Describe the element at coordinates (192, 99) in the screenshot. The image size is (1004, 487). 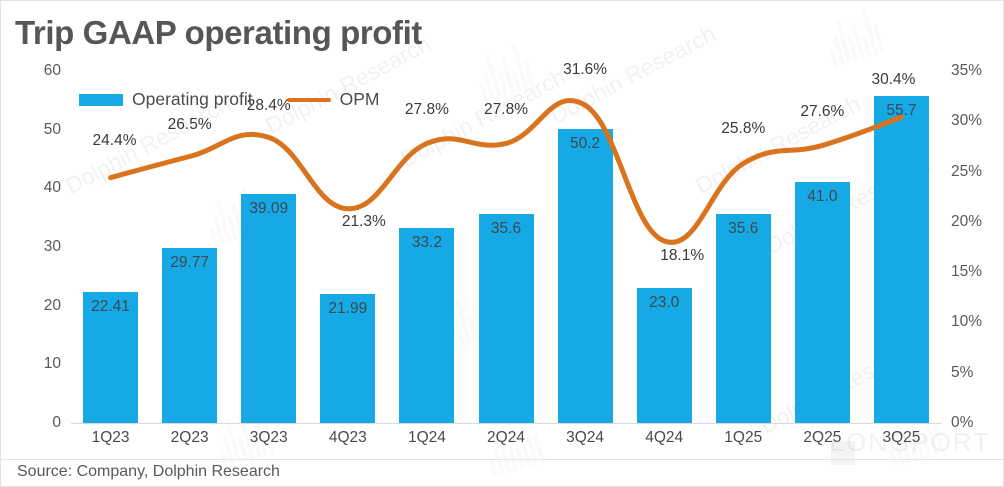
I see `legend-label-operating-profit: Operating profit` at that location.